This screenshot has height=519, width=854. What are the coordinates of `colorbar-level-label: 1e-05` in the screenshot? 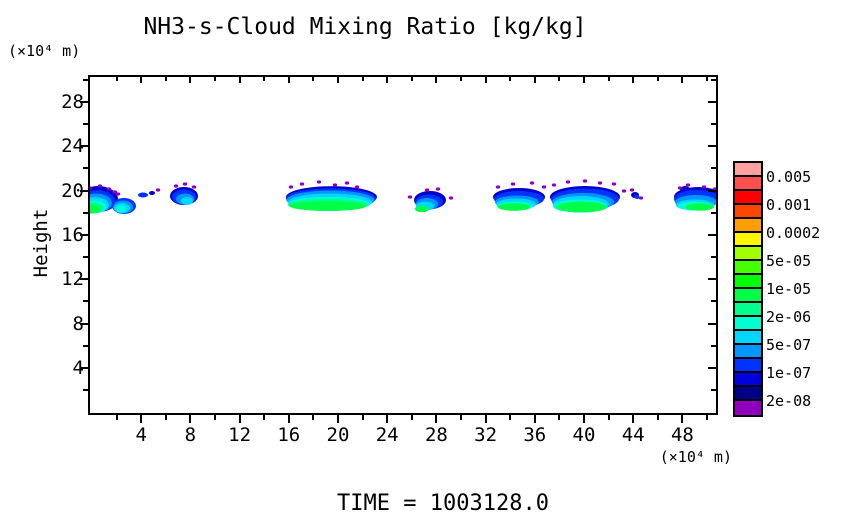 It's located at (789, 289).